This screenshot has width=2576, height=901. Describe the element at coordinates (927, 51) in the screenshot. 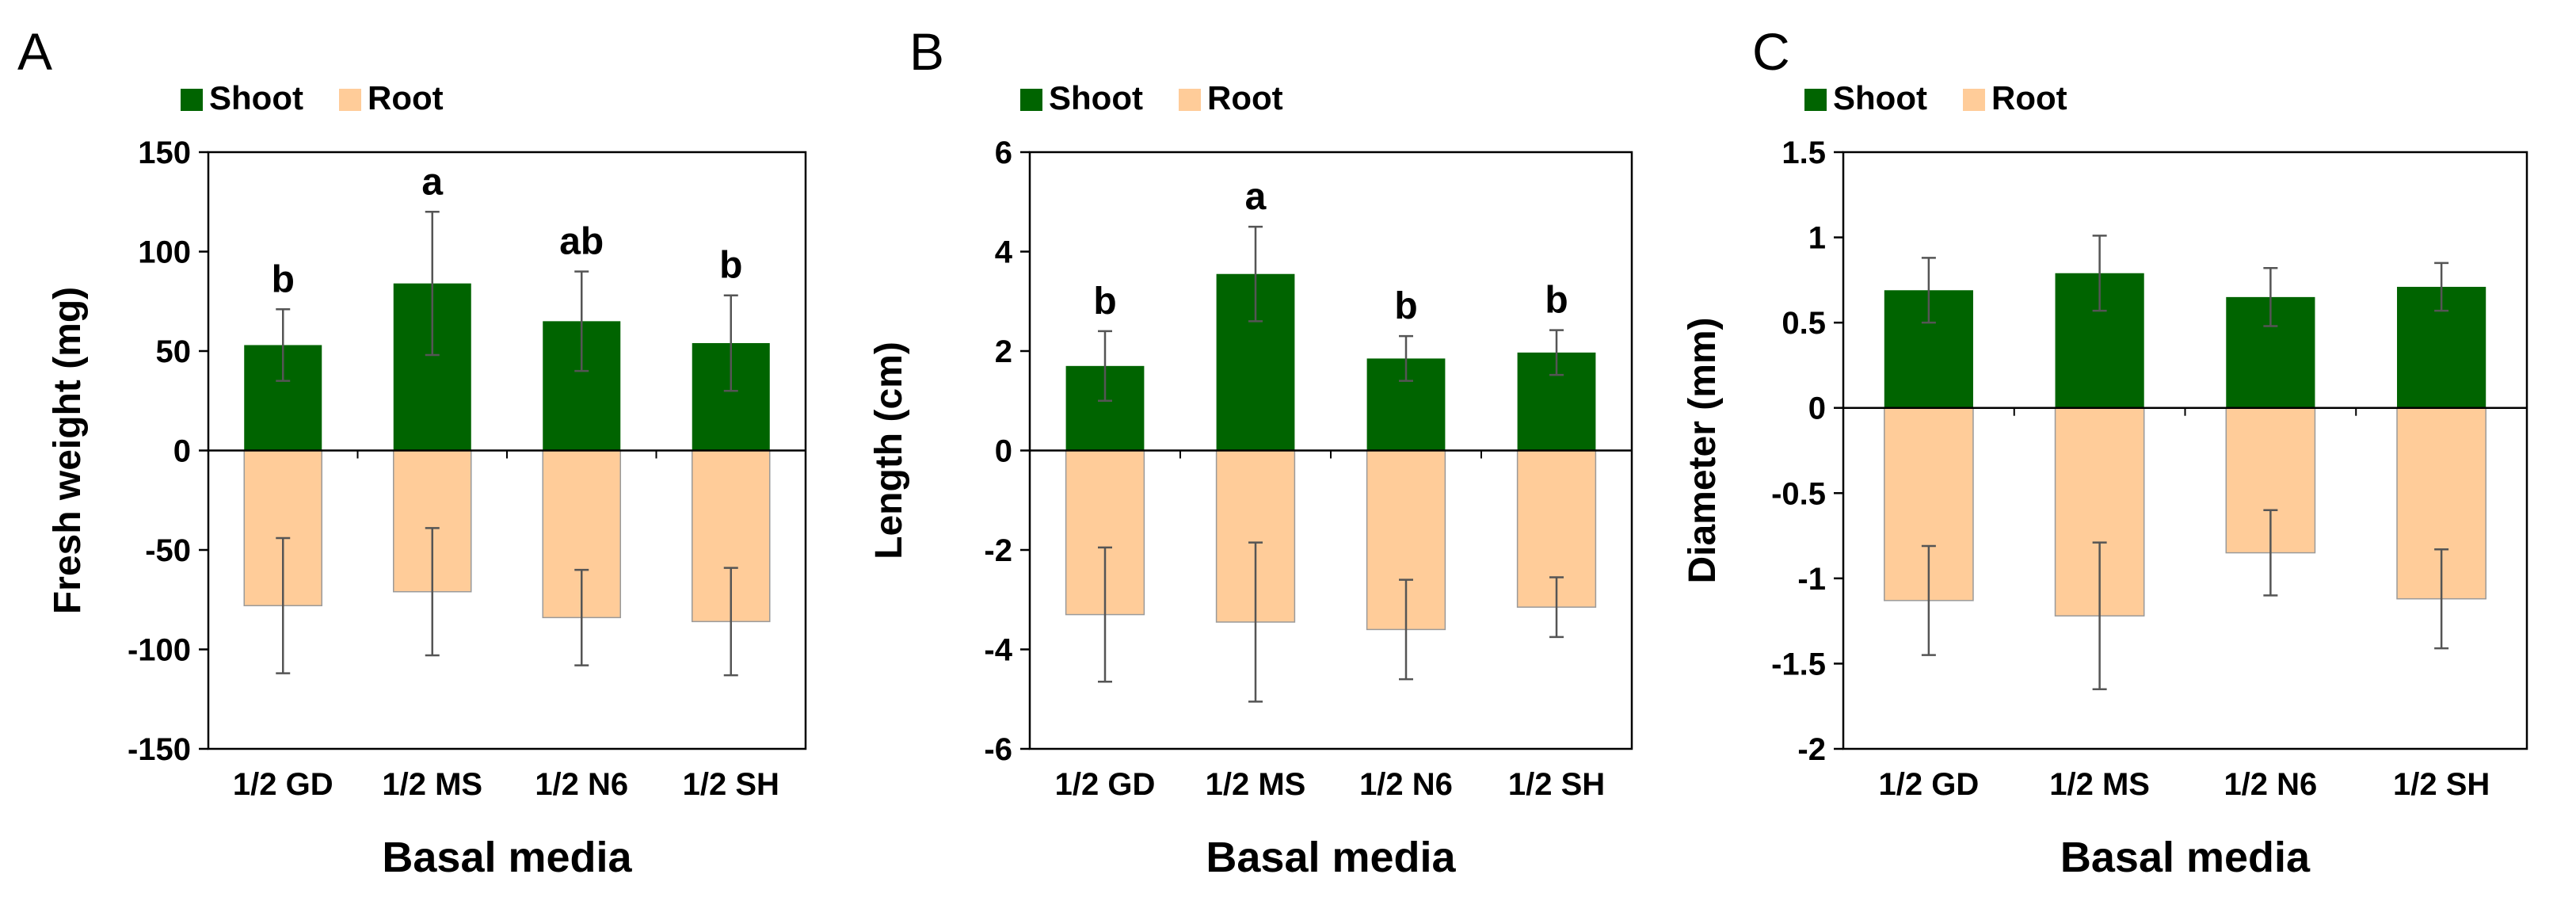

I see `panel-letter: B` at that location.